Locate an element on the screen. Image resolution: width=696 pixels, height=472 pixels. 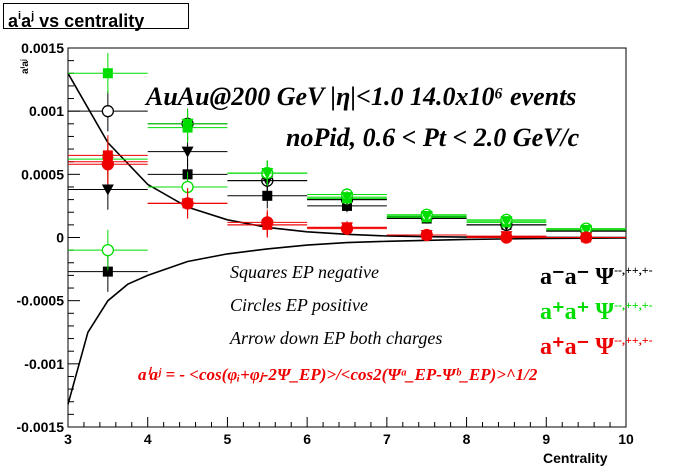
y-tick-label: -0.0005 is located at coordinates (41, 301).